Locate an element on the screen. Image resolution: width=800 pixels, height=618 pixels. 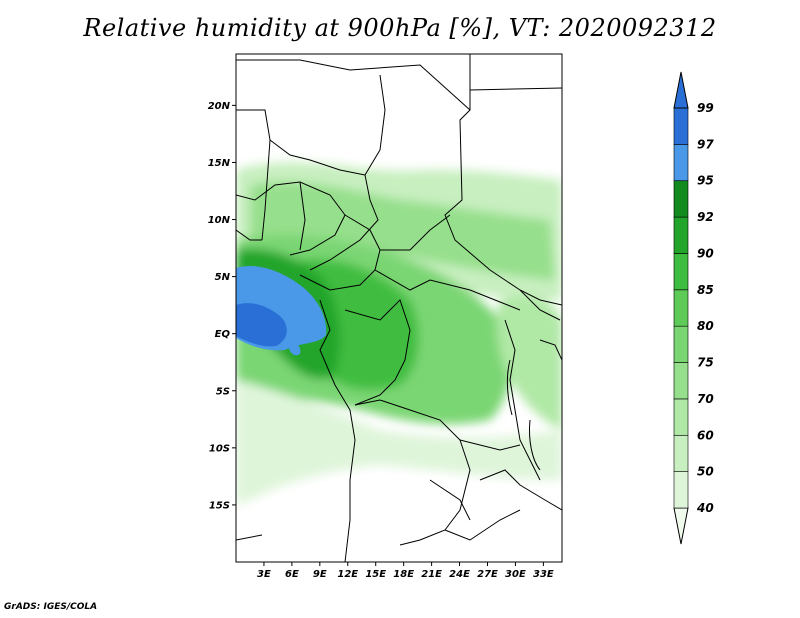
colorbar-label: 75 is located at coordinates (705, 363).